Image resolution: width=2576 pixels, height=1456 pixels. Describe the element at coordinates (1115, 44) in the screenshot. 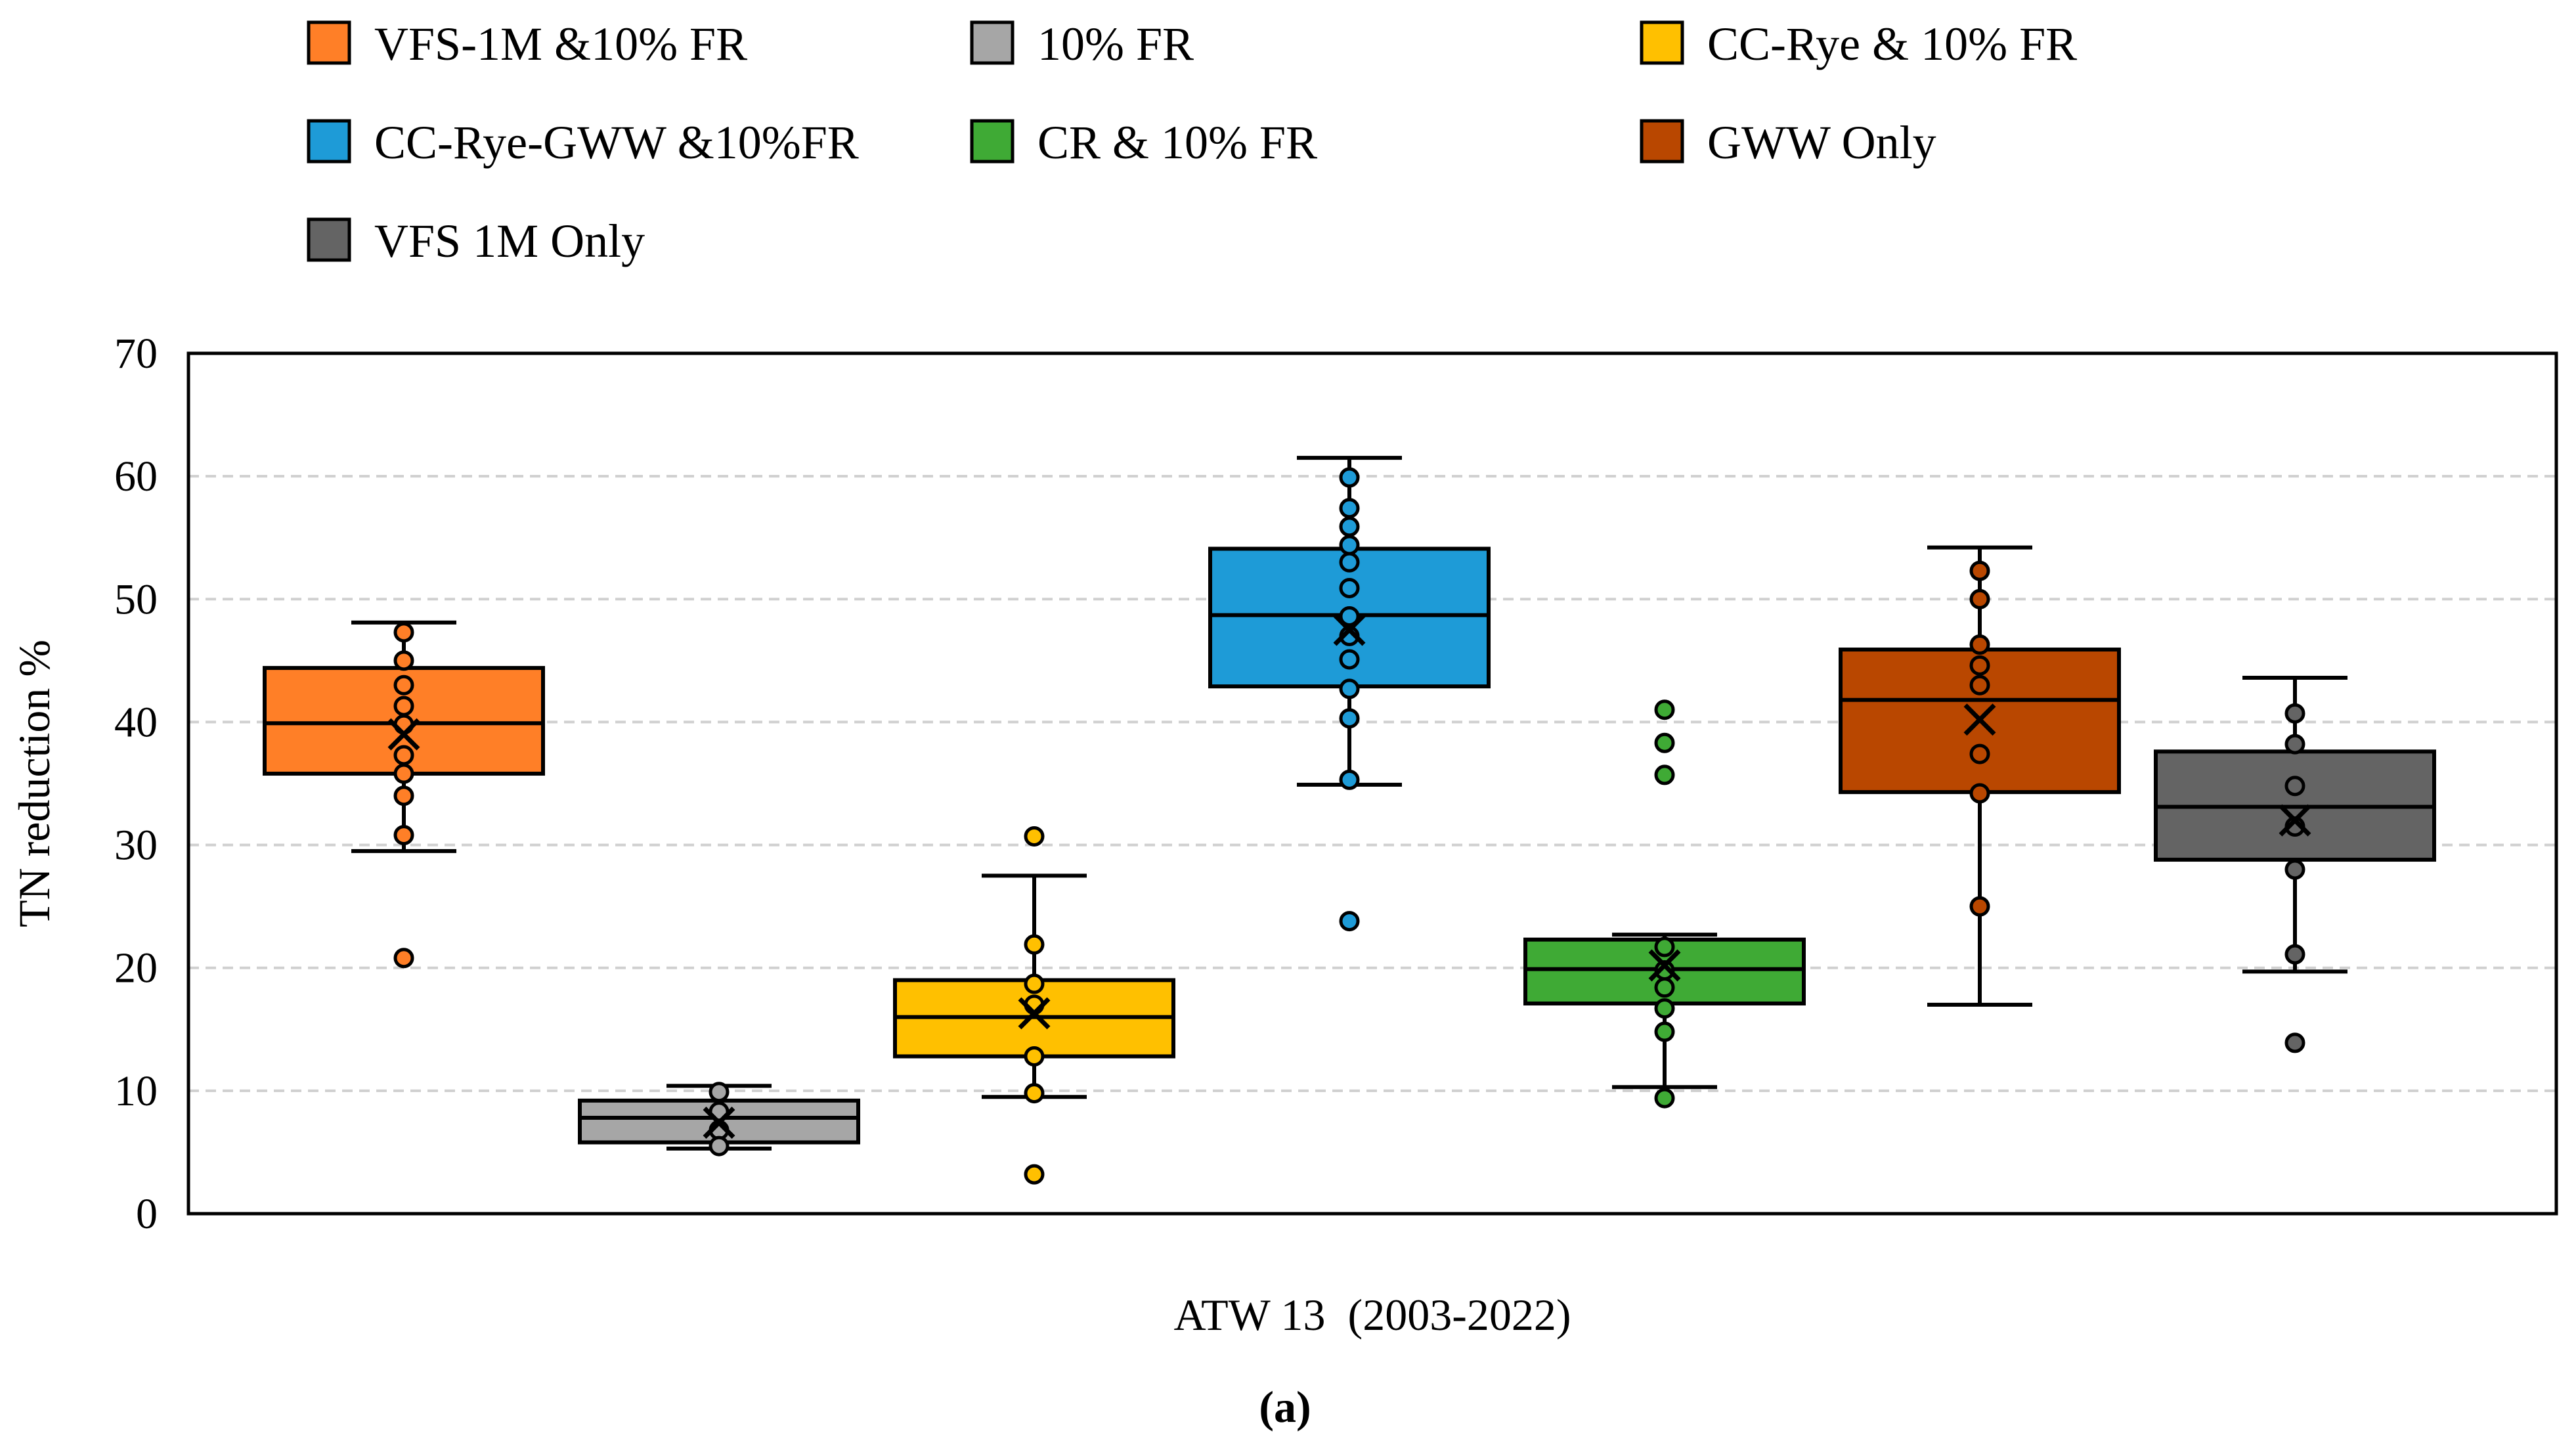

I see `legend-label: 10% FR` at that location.